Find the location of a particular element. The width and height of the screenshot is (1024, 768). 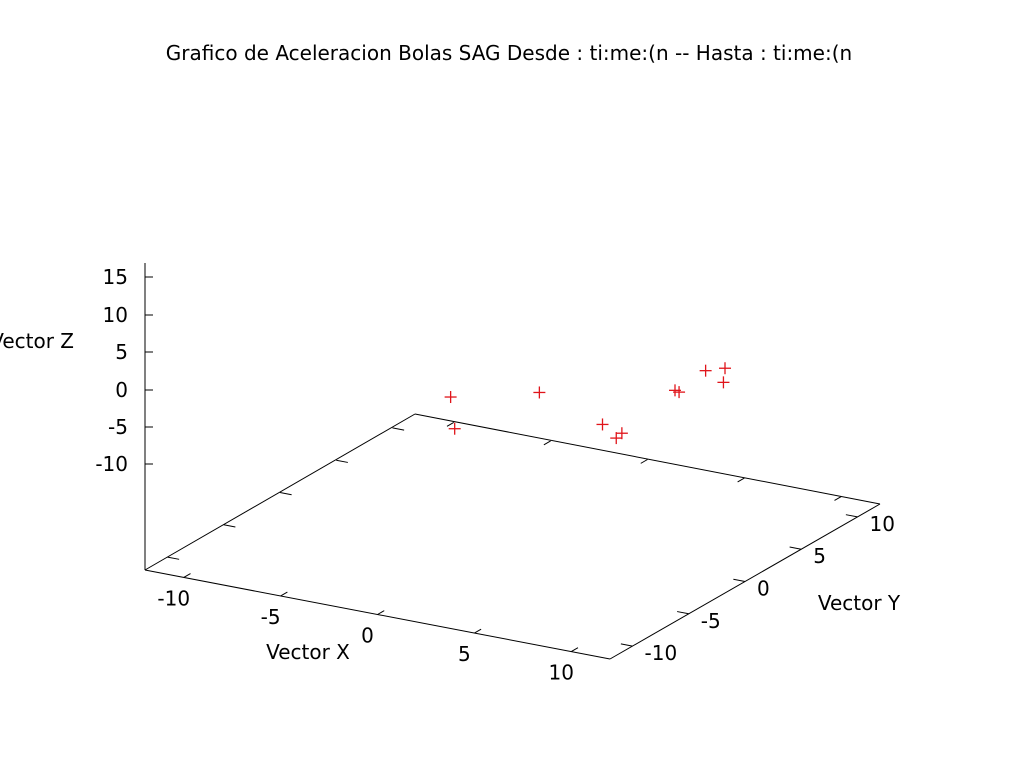

z-tick-label: 10 is located at coordinates (115, 315).